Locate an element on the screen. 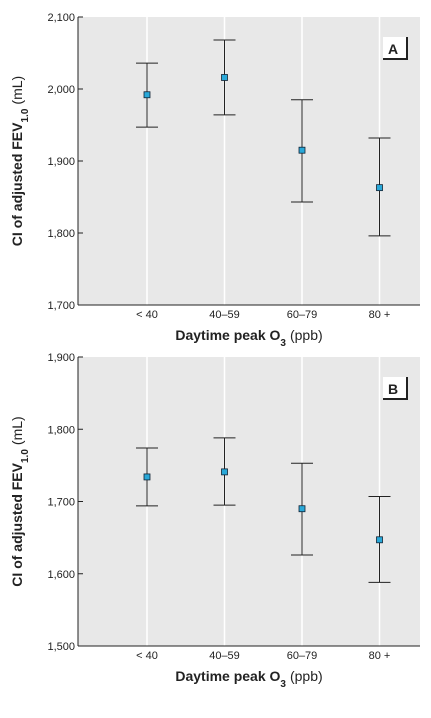  y-tick-label: 2,100 is located at coordinates (61, 18).